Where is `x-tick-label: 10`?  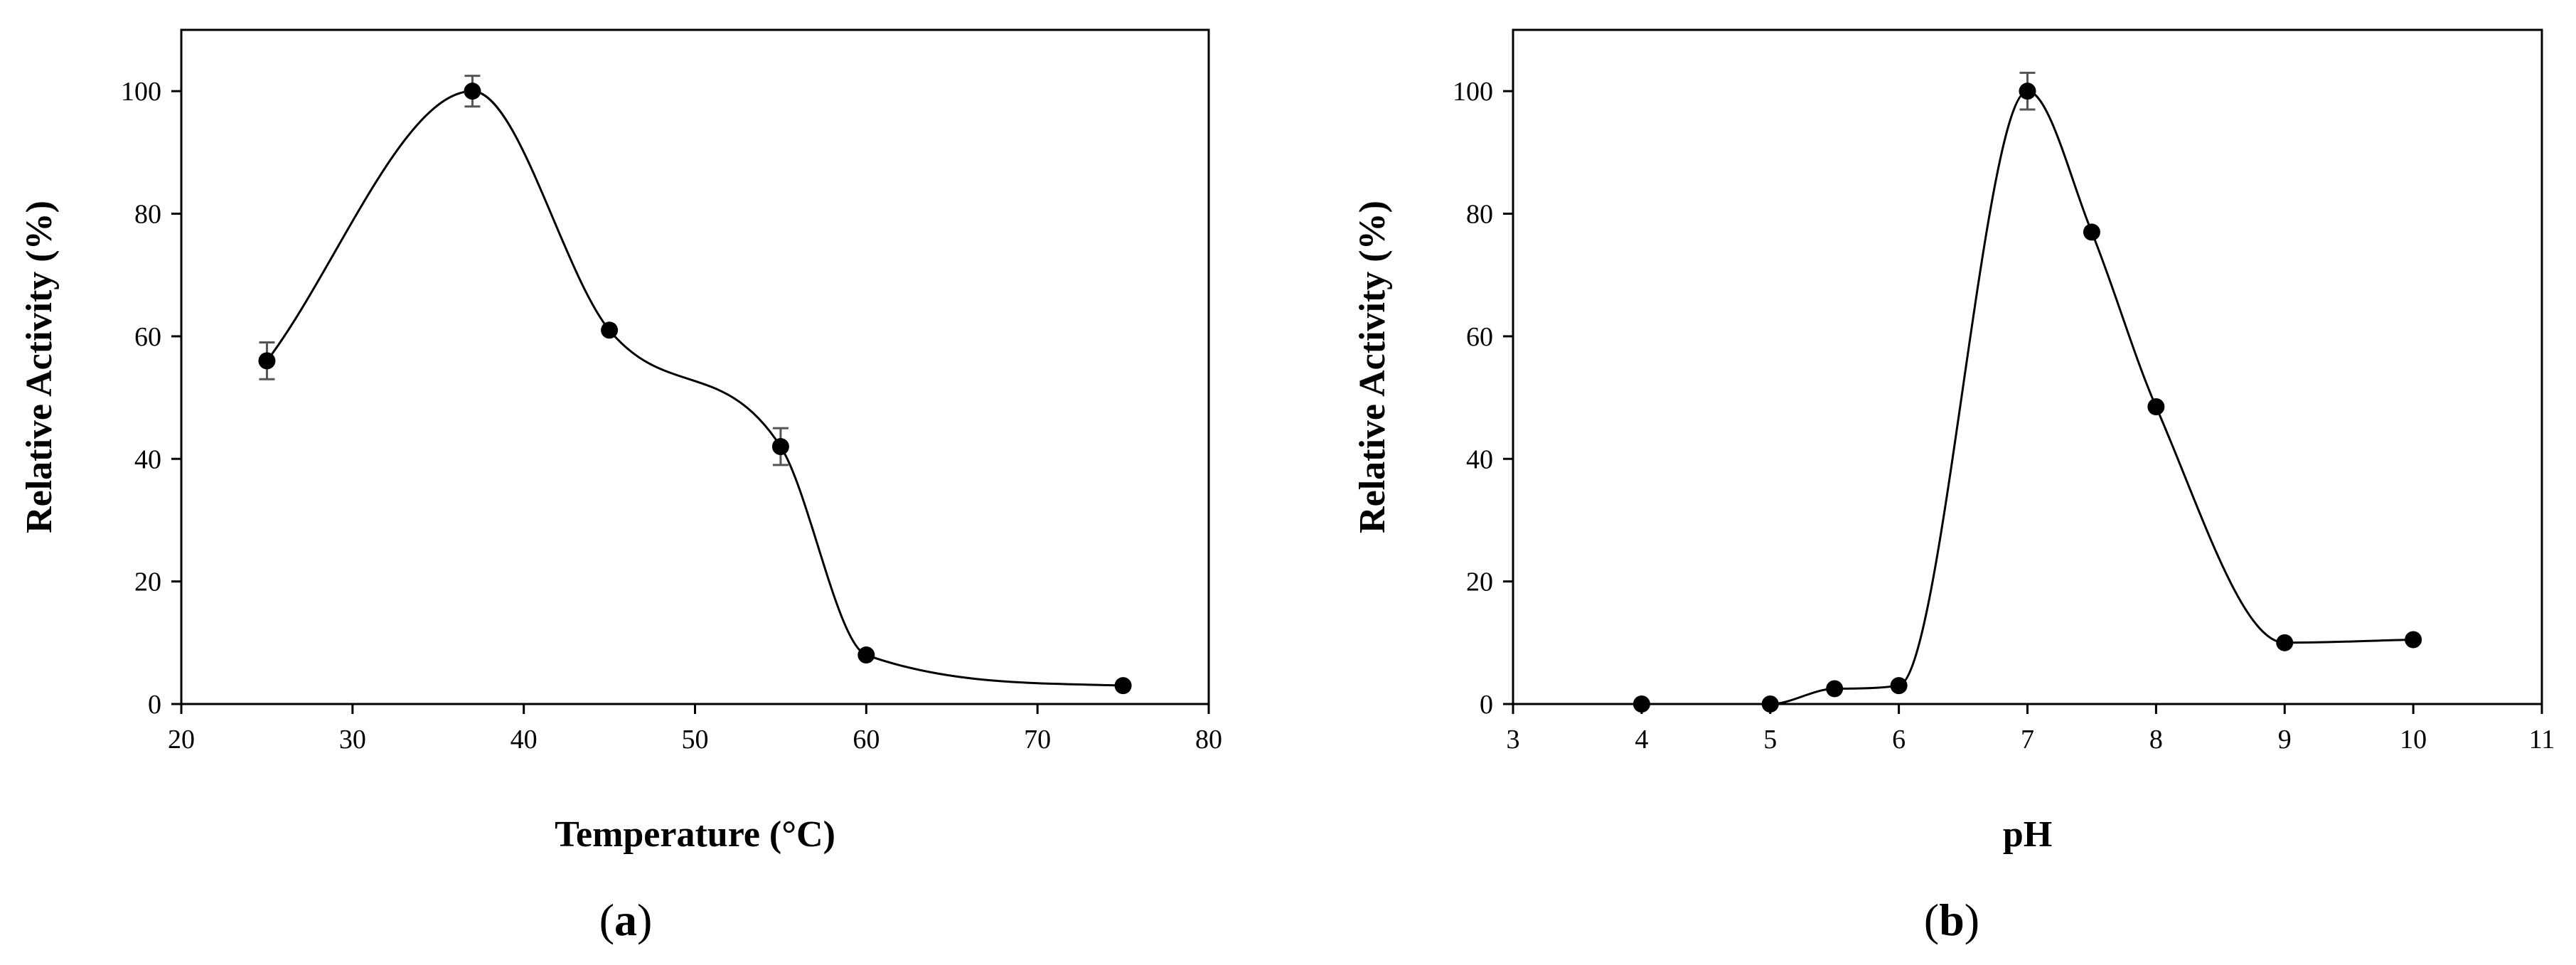 x-tick-label: 10 is located at coordinates (2413, 740).